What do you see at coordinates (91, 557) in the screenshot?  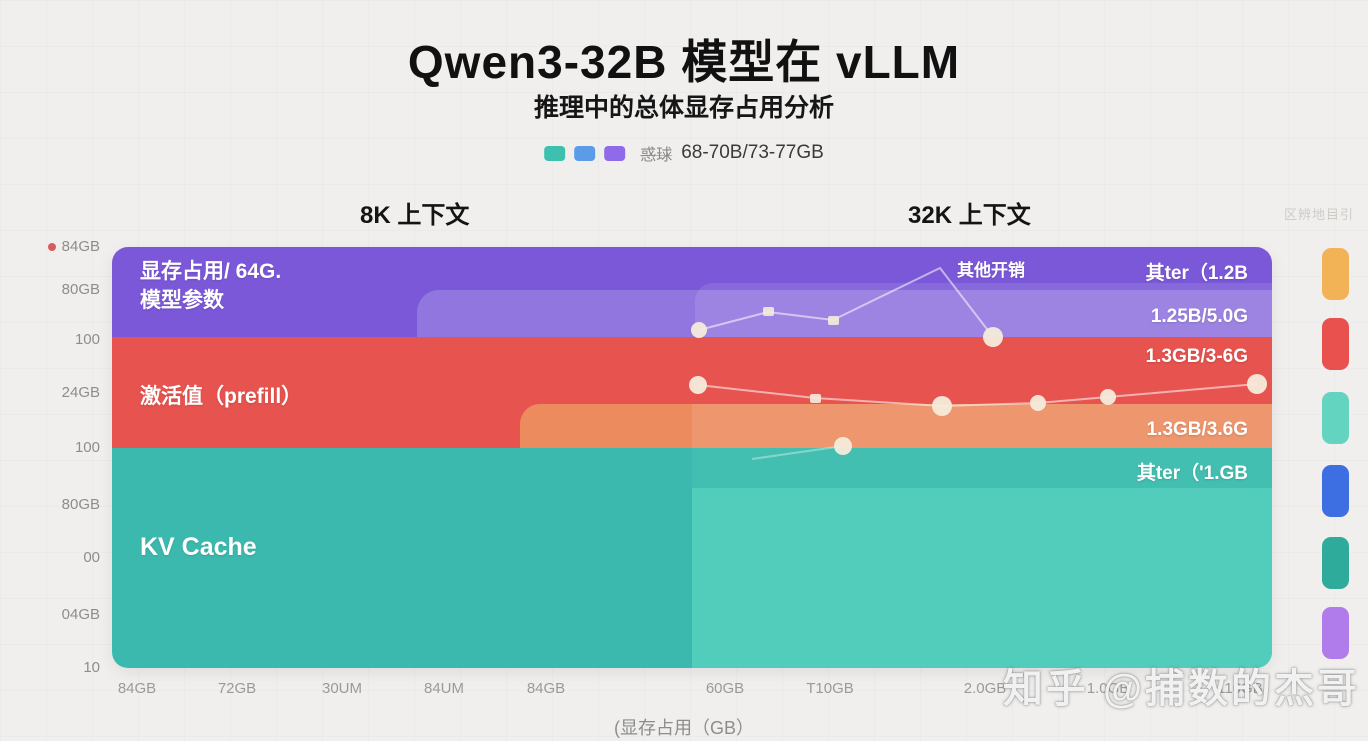 I see `y-tick-label: 00` at bounding box center [91, 557].